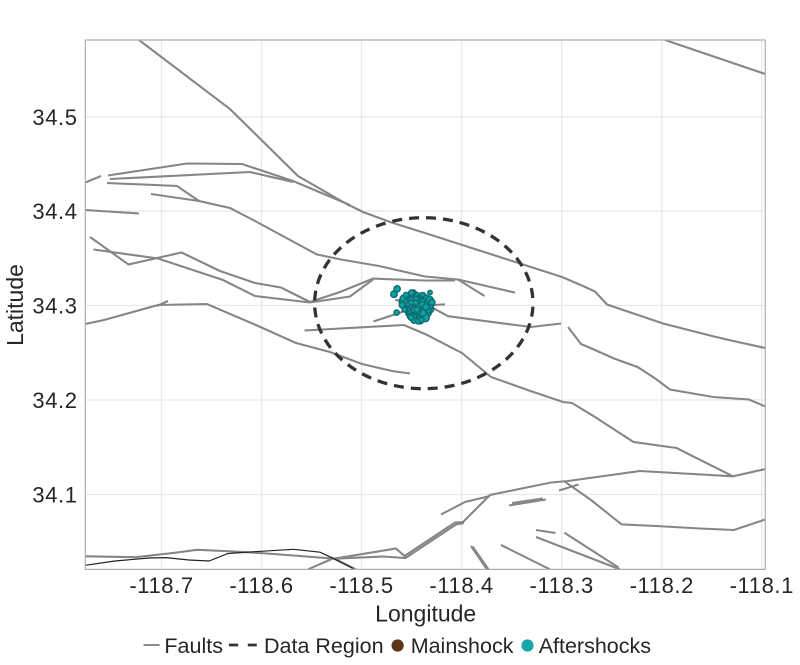 This screenshot has width=800, height=665. What do you see at coordinates (361, 585) in the screenshot?
I see `svg-text: -118.5` at bounding box center [361, 585].